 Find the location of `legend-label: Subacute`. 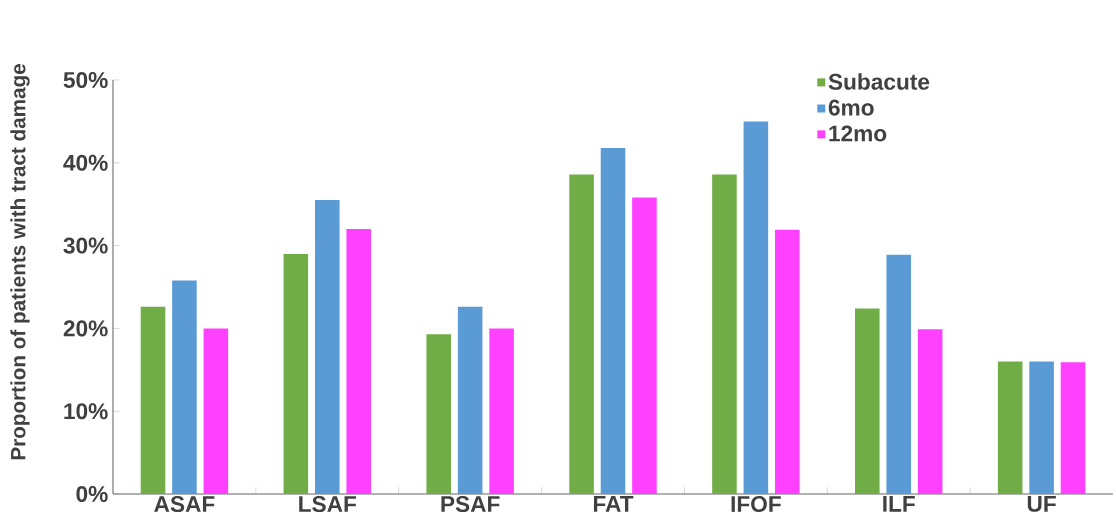

legend-label: Subacute is located at coordinates (879, 81).